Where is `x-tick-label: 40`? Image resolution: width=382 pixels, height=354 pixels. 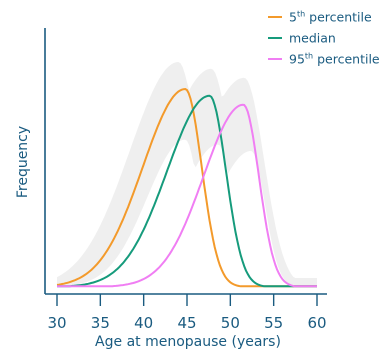
x-tick-label: 40 is located at coordinates (143, 323).